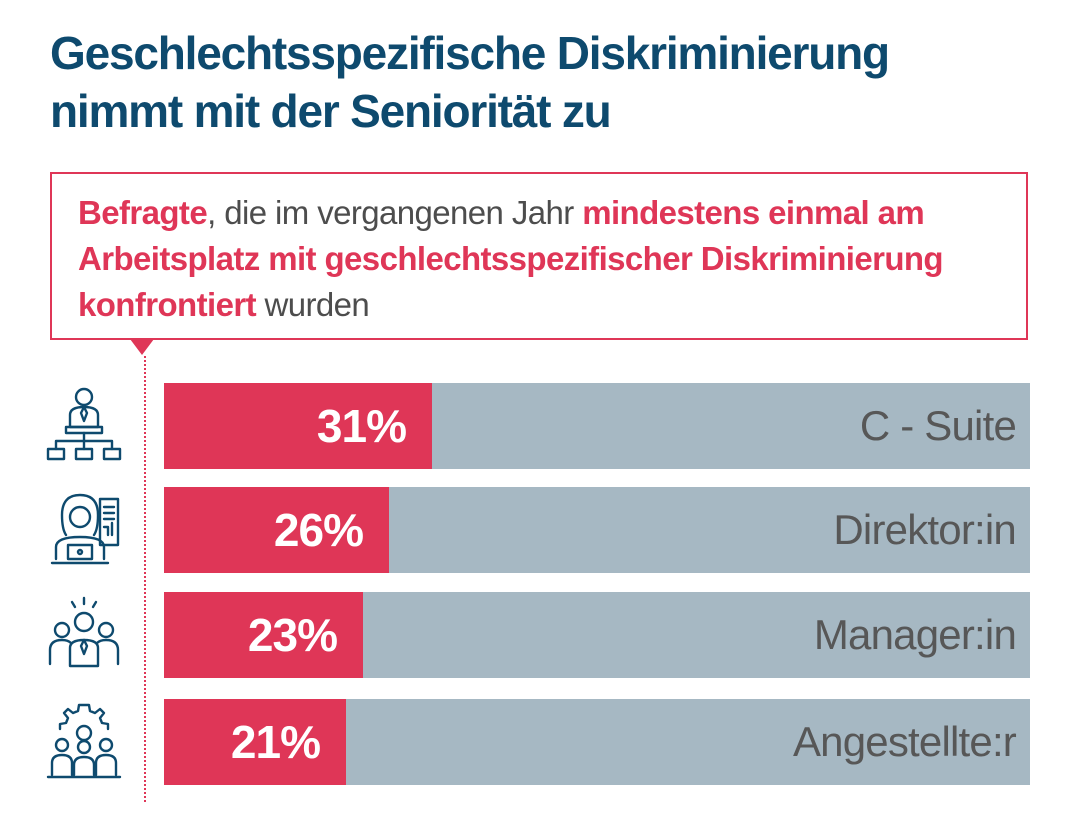 The width and height of the screenshot is (1080, 836). I want to click on executive-hierarchy-icon, so click(84, 426).